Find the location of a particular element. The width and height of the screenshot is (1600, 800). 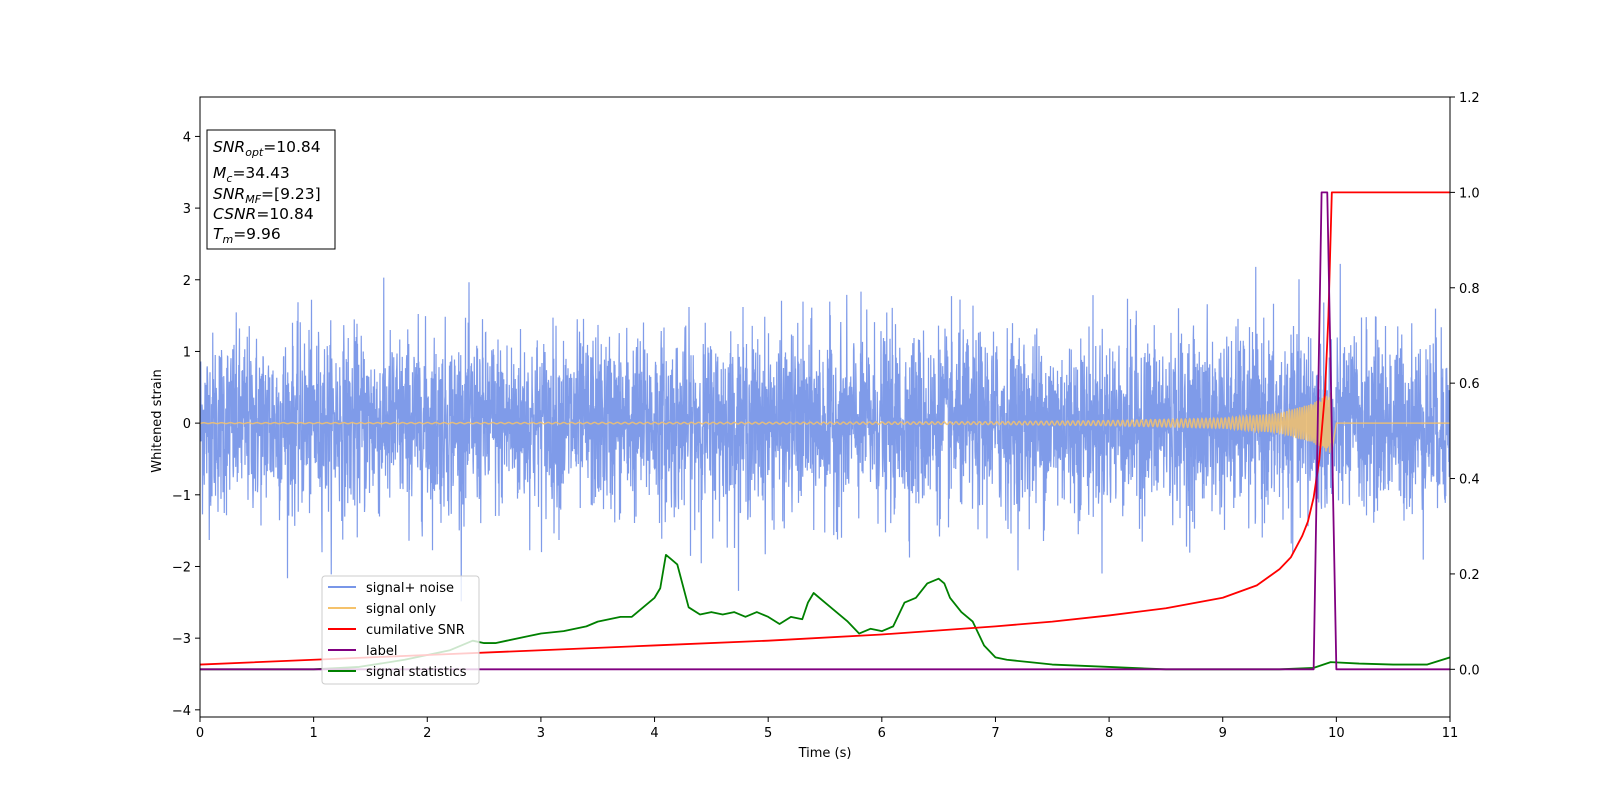

x-tick-label: 7 is located at coordinates (995, 733).